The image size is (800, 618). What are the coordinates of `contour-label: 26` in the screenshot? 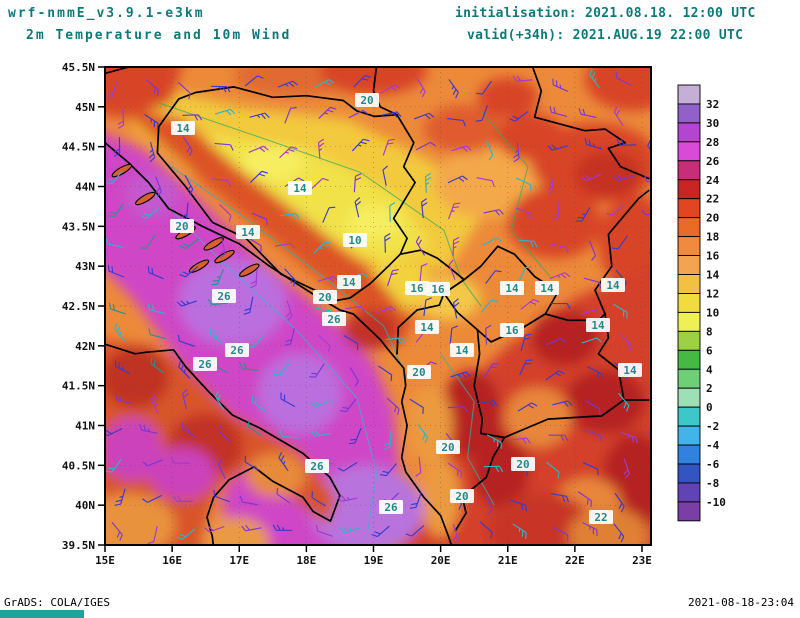 It's located at (224, 296).